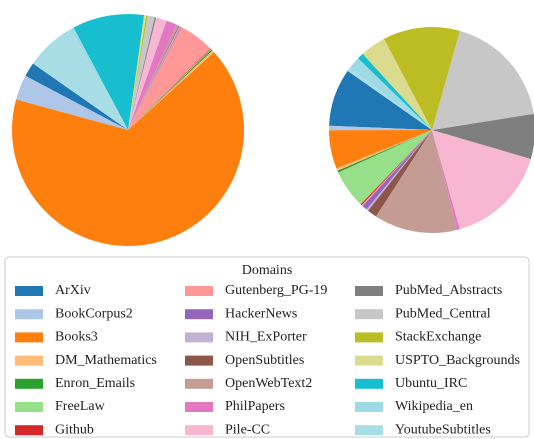  Describe the element at coordinates (95, 383) in the screenshot. I see `legend-label: Enron_Emails` at that location.